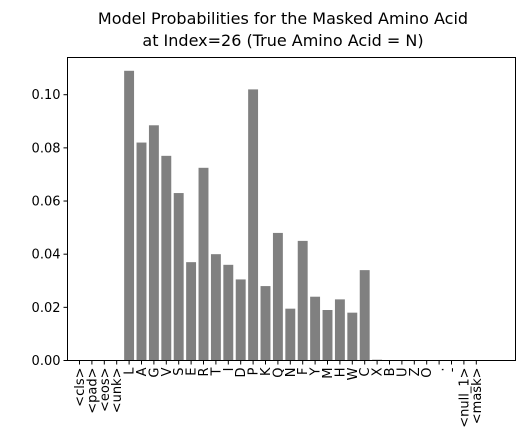 The height and width of the screenshot is (445, 525). I want to click on x-tick-label-10: R, so click(204, 372).